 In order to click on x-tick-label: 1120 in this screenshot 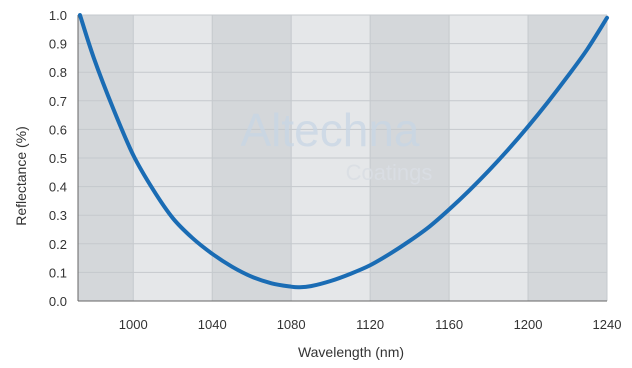, I will do `click(370, 324)`.